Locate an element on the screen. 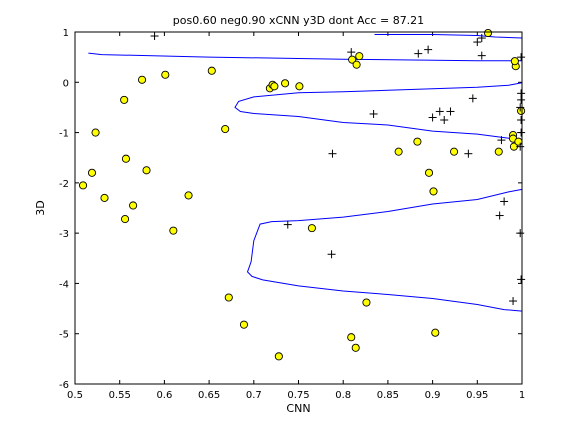  y-tick-label: -5 is located at coordinates (64, 335).